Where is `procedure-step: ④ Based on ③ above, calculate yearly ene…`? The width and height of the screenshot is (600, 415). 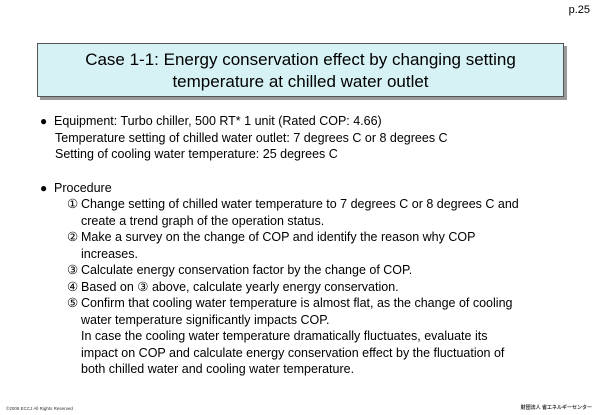 procedure-step: ④ Based on ③ above, calculate yearly ene… is located at coordinates (318, 287).